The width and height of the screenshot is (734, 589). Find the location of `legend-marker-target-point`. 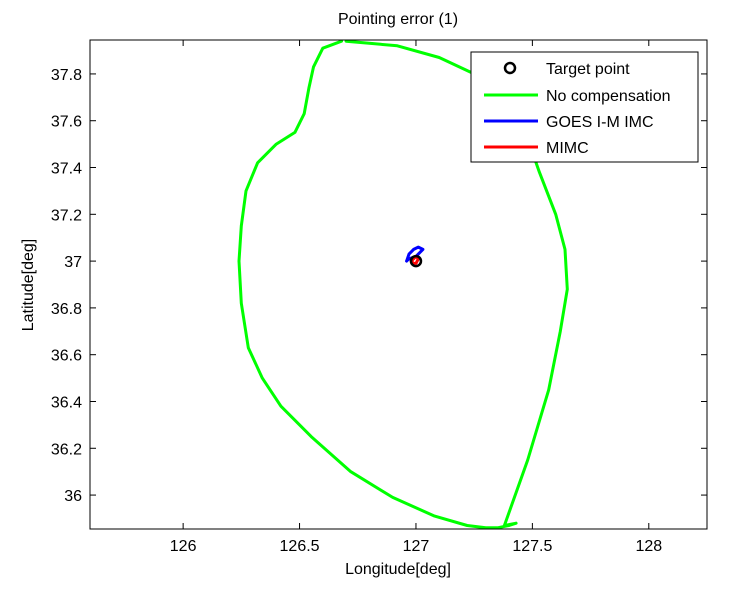

legend-marker-target-point is located at coordinates (510, 68).